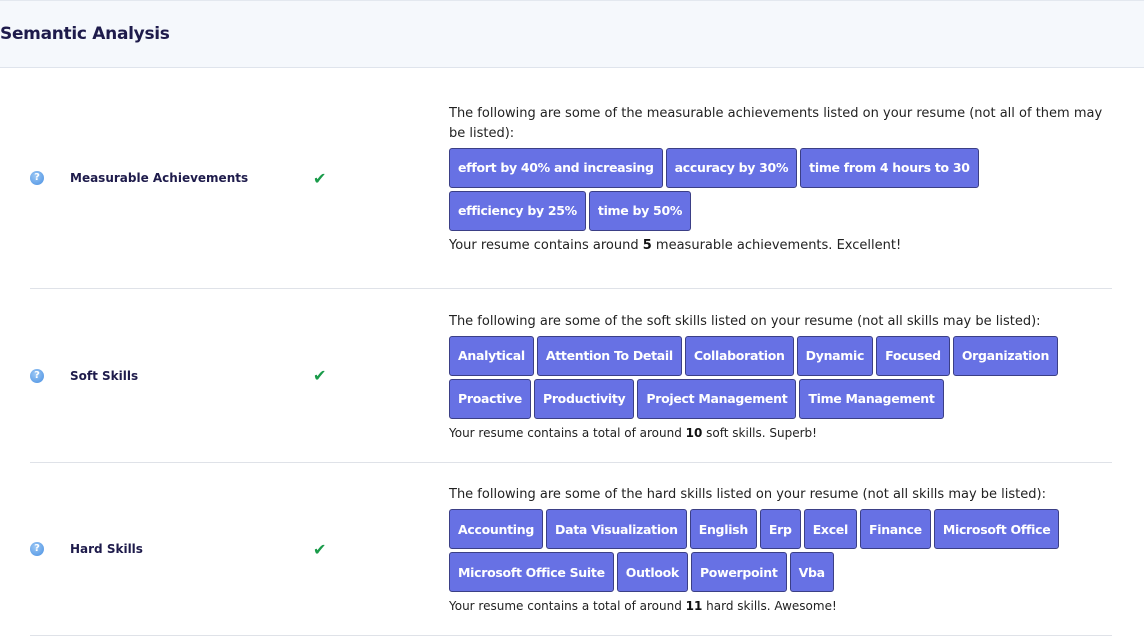 Image resolution: width=1144 pixels, height=641 pixels. I want to click on tag: Productivity, so click(584, 398).